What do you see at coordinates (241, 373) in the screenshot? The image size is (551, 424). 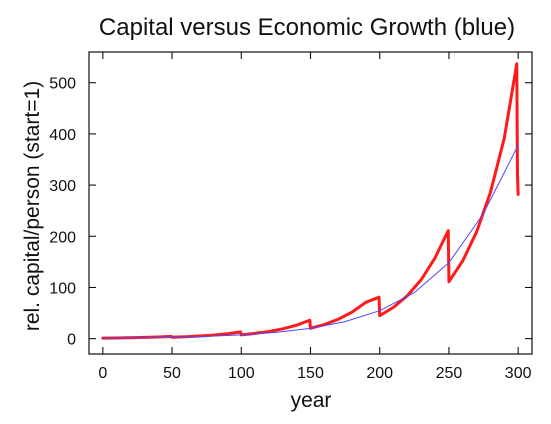 I see `x-tick-label: 100` at bounding box center [241, 373].